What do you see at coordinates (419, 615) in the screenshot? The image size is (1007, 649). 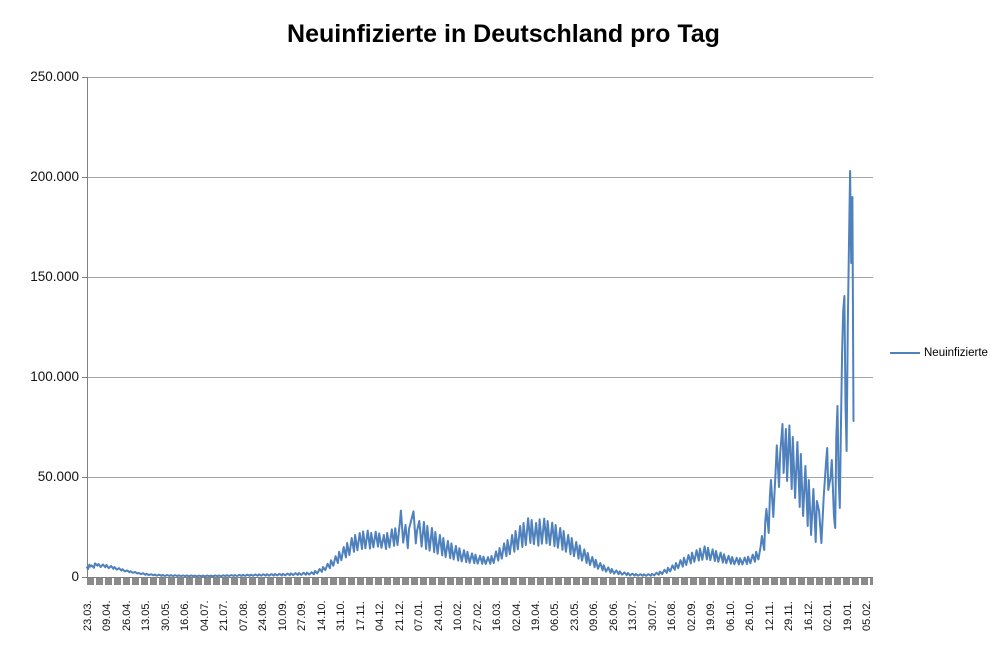 I see `x-tick-label: 07.01.` at bounding box center [419, 615].